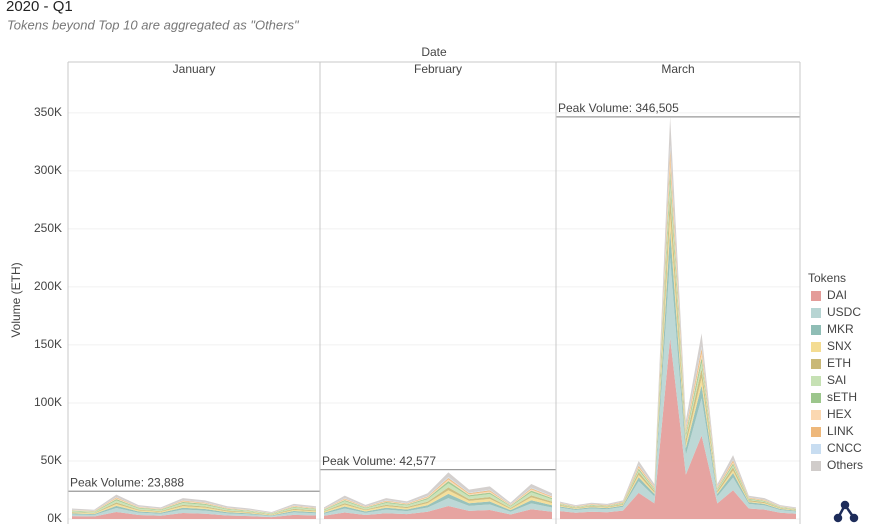 The height and width of the screenshot is (524, 881). Describe the element at coordinates (677, 69) in the screenshot. I see `panel-header: March` at that location.